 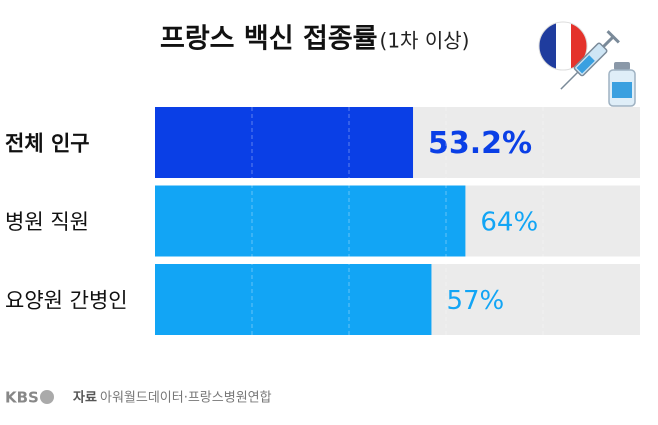 What do you see at coordinates (186, 398) in the screenshot?
I see `source: 아워월드데이터·프랑스병원연합` at bounding box center [186, 398].